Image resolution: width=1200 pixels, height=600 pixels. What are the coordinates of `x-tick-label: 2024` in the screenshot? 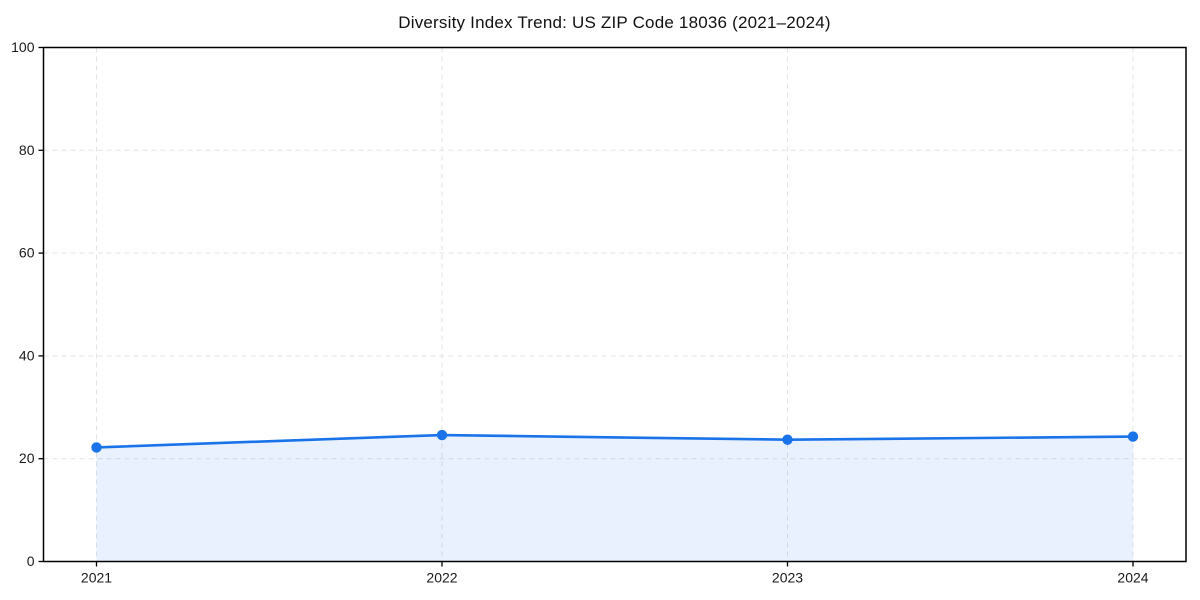 It's located at (1132, 578).